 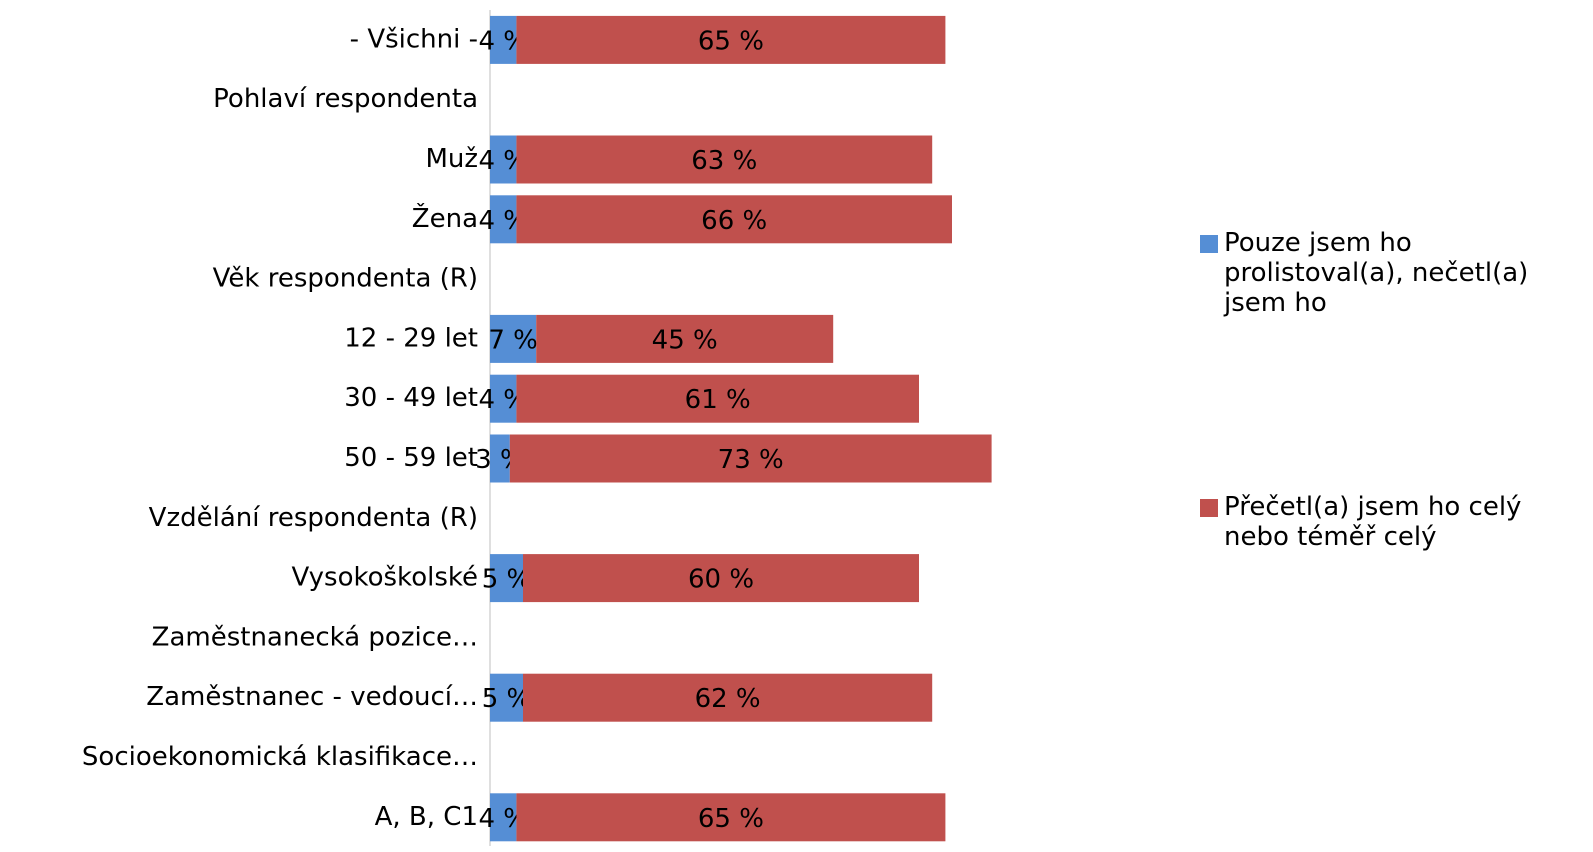 What do you see at coordinates (426, 817) in the screenshot?
I see `y-tick-label: A, B, C1` at bounding box center [426, 817].